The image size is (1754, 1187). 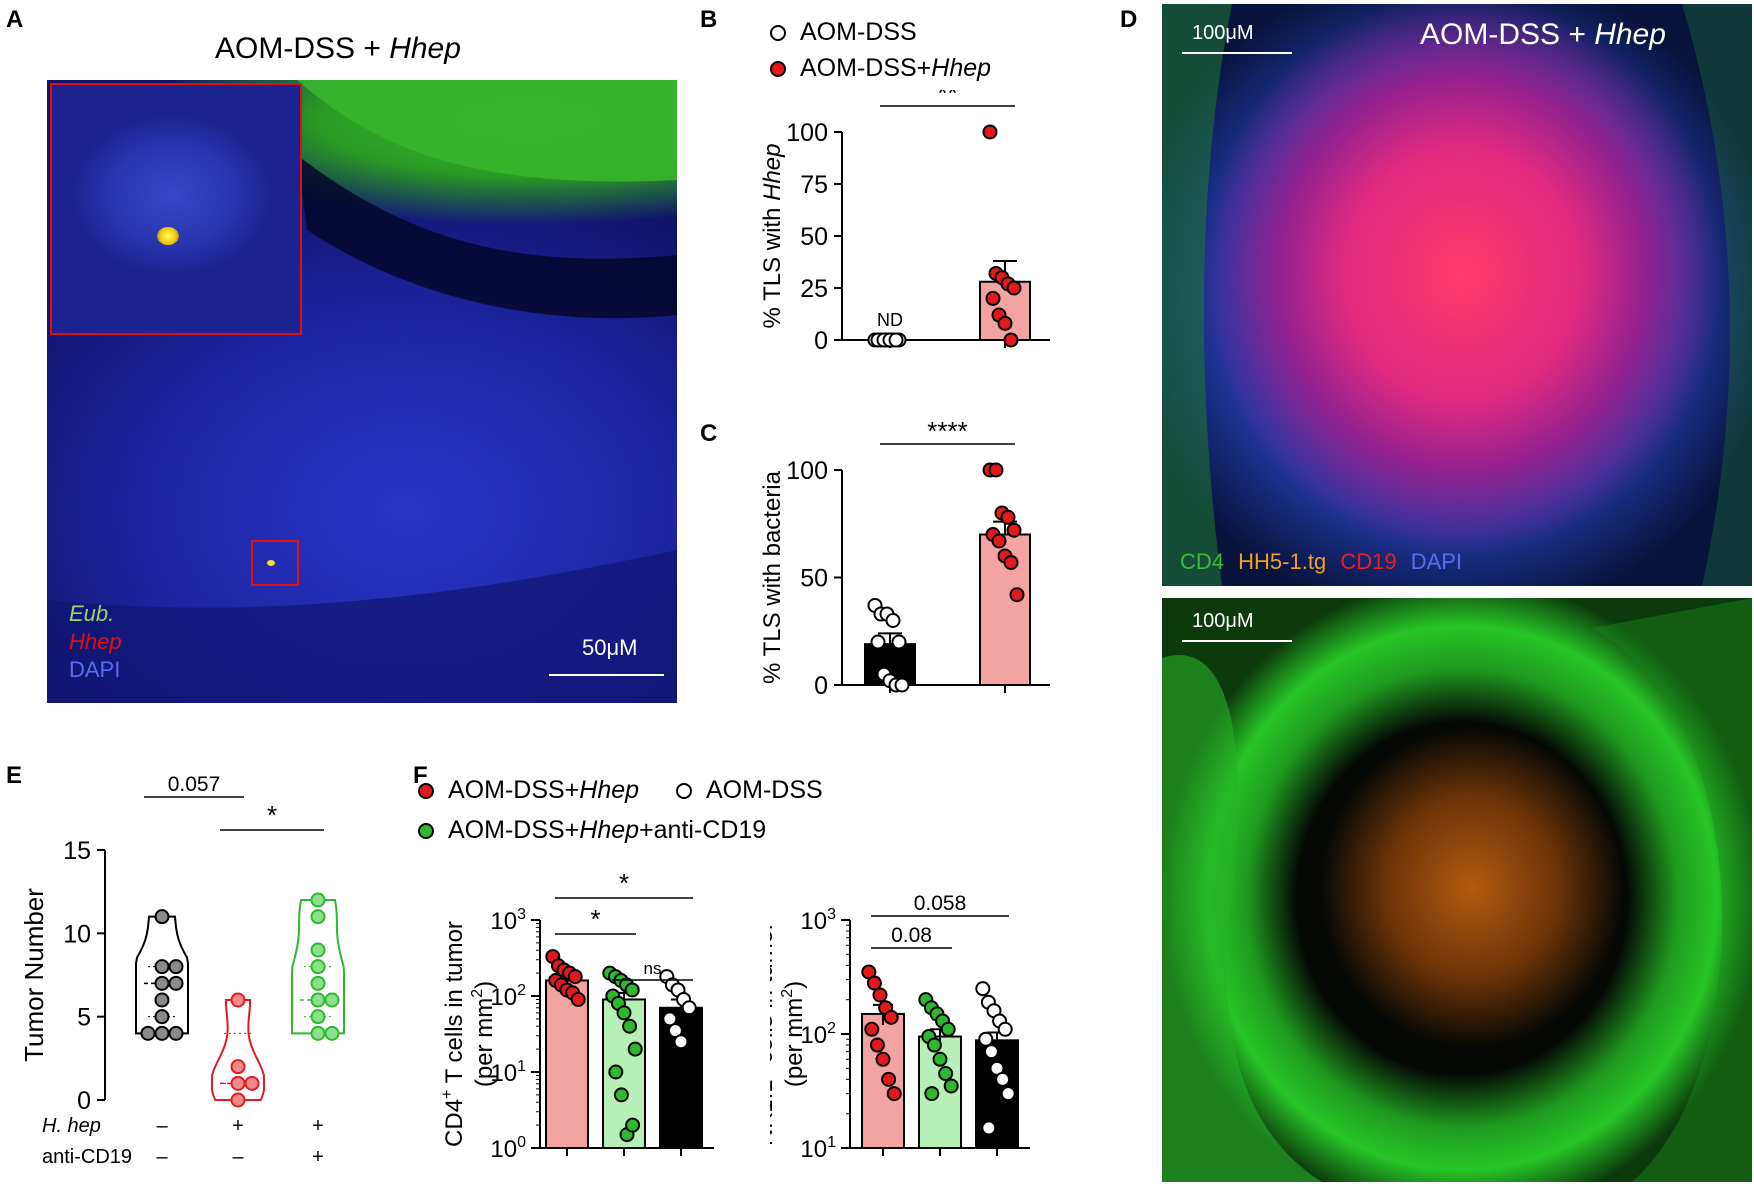 What do you see at coordinates (778, 69) in the screenshot?
I see `legend-bc-marker-red` at bounding box center [778, 69].